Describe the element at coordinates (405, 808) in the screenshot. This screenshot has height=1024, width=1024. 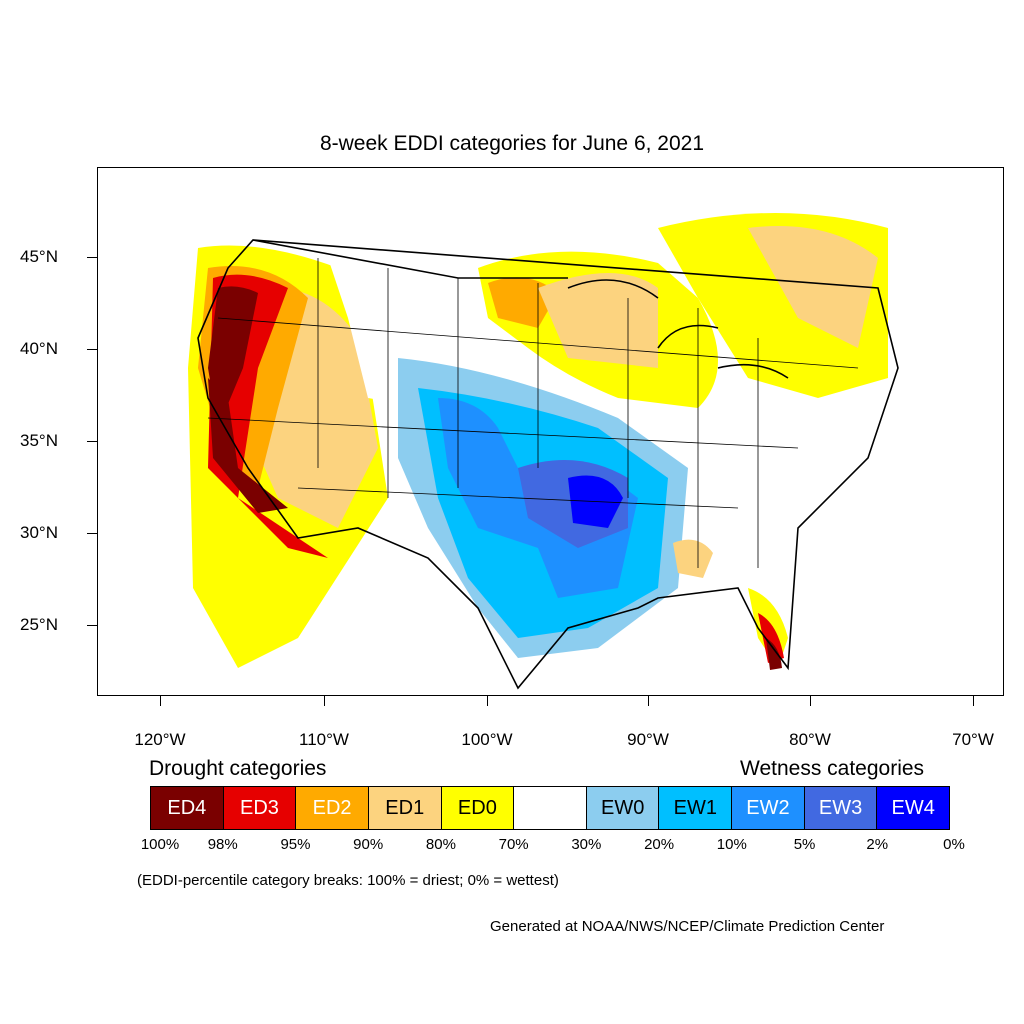
I see `legend-box-ed1: ED1` at that location.